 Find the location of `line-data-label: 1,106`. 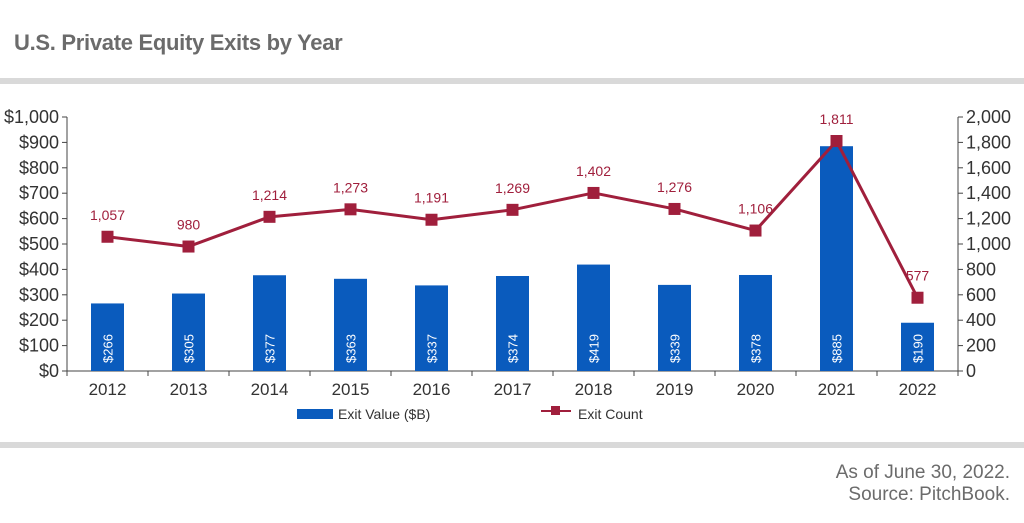

line-data-label: 1,106 is located at coordinates (755, 209).